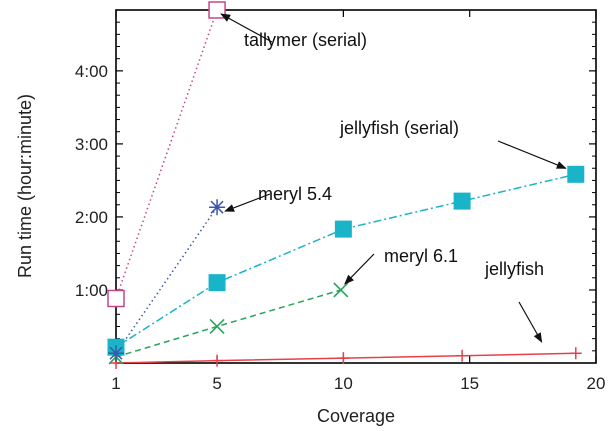 The image size is (609, 431). Describe the element at coordinates (514, 269) in the screenshot. I see `annotation-label: jellyfish` at that location.